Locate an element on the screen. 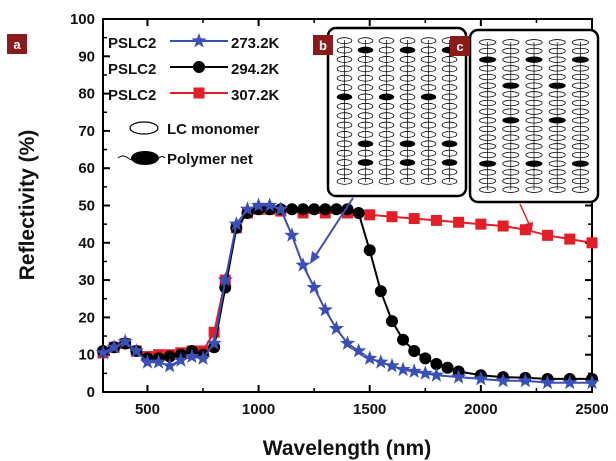 This screenshot has width=616, height=461. inset-c-lc-drawing is located at coordinates (534, 116).